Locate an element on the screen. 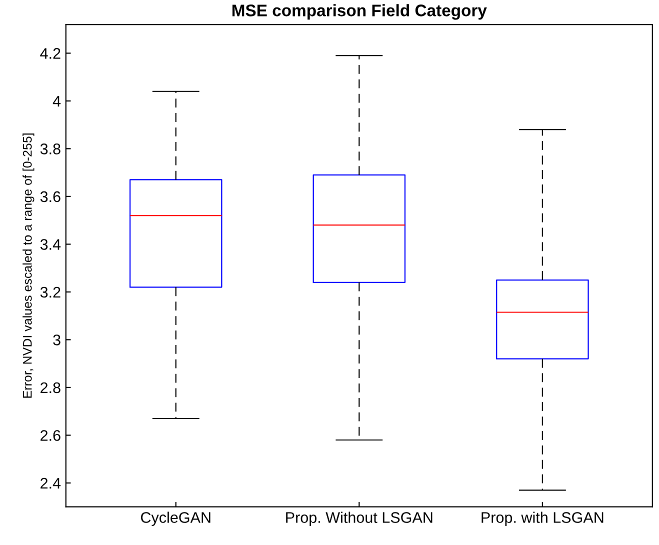 This screenshot has height=545, width=659. y-tick-label: 2.6 is located at coordinates (50, 435).